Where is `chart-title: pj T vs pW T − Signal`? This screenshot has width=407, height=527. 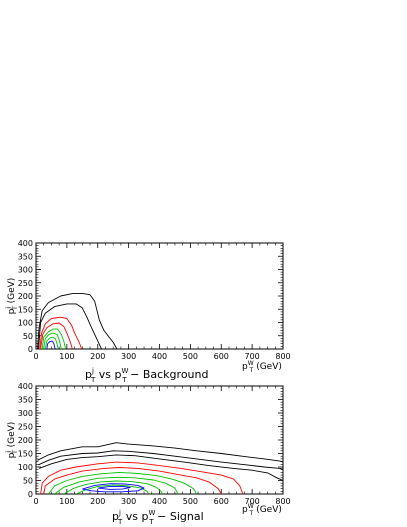
chart-title: pj T vs pW T − Signal is located at coordinates (158, 517).